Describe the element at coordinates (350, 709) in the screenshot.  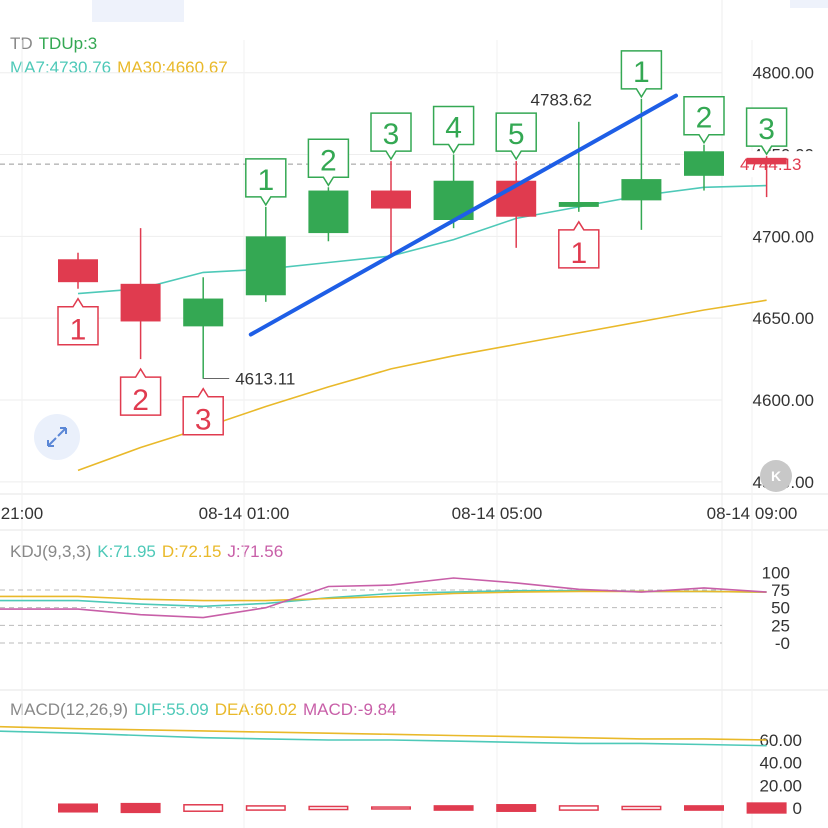
I see `macd-val-legend: MACD:-9.84` at that location.